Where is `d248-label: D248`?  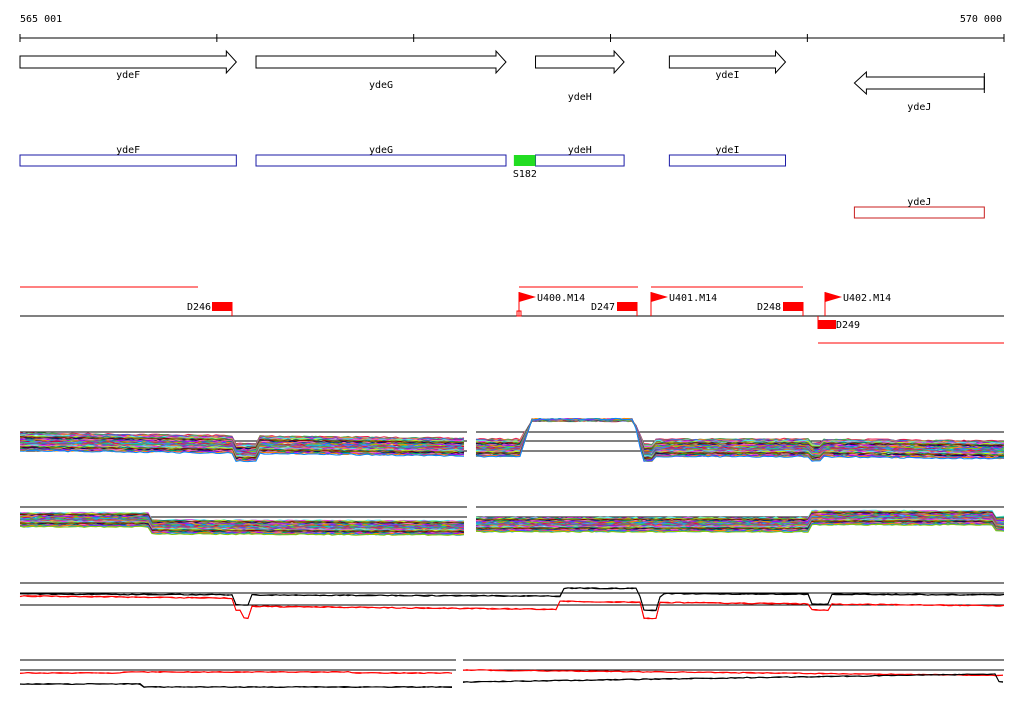 d248-label: D248 is located at coordinates (769, 307).